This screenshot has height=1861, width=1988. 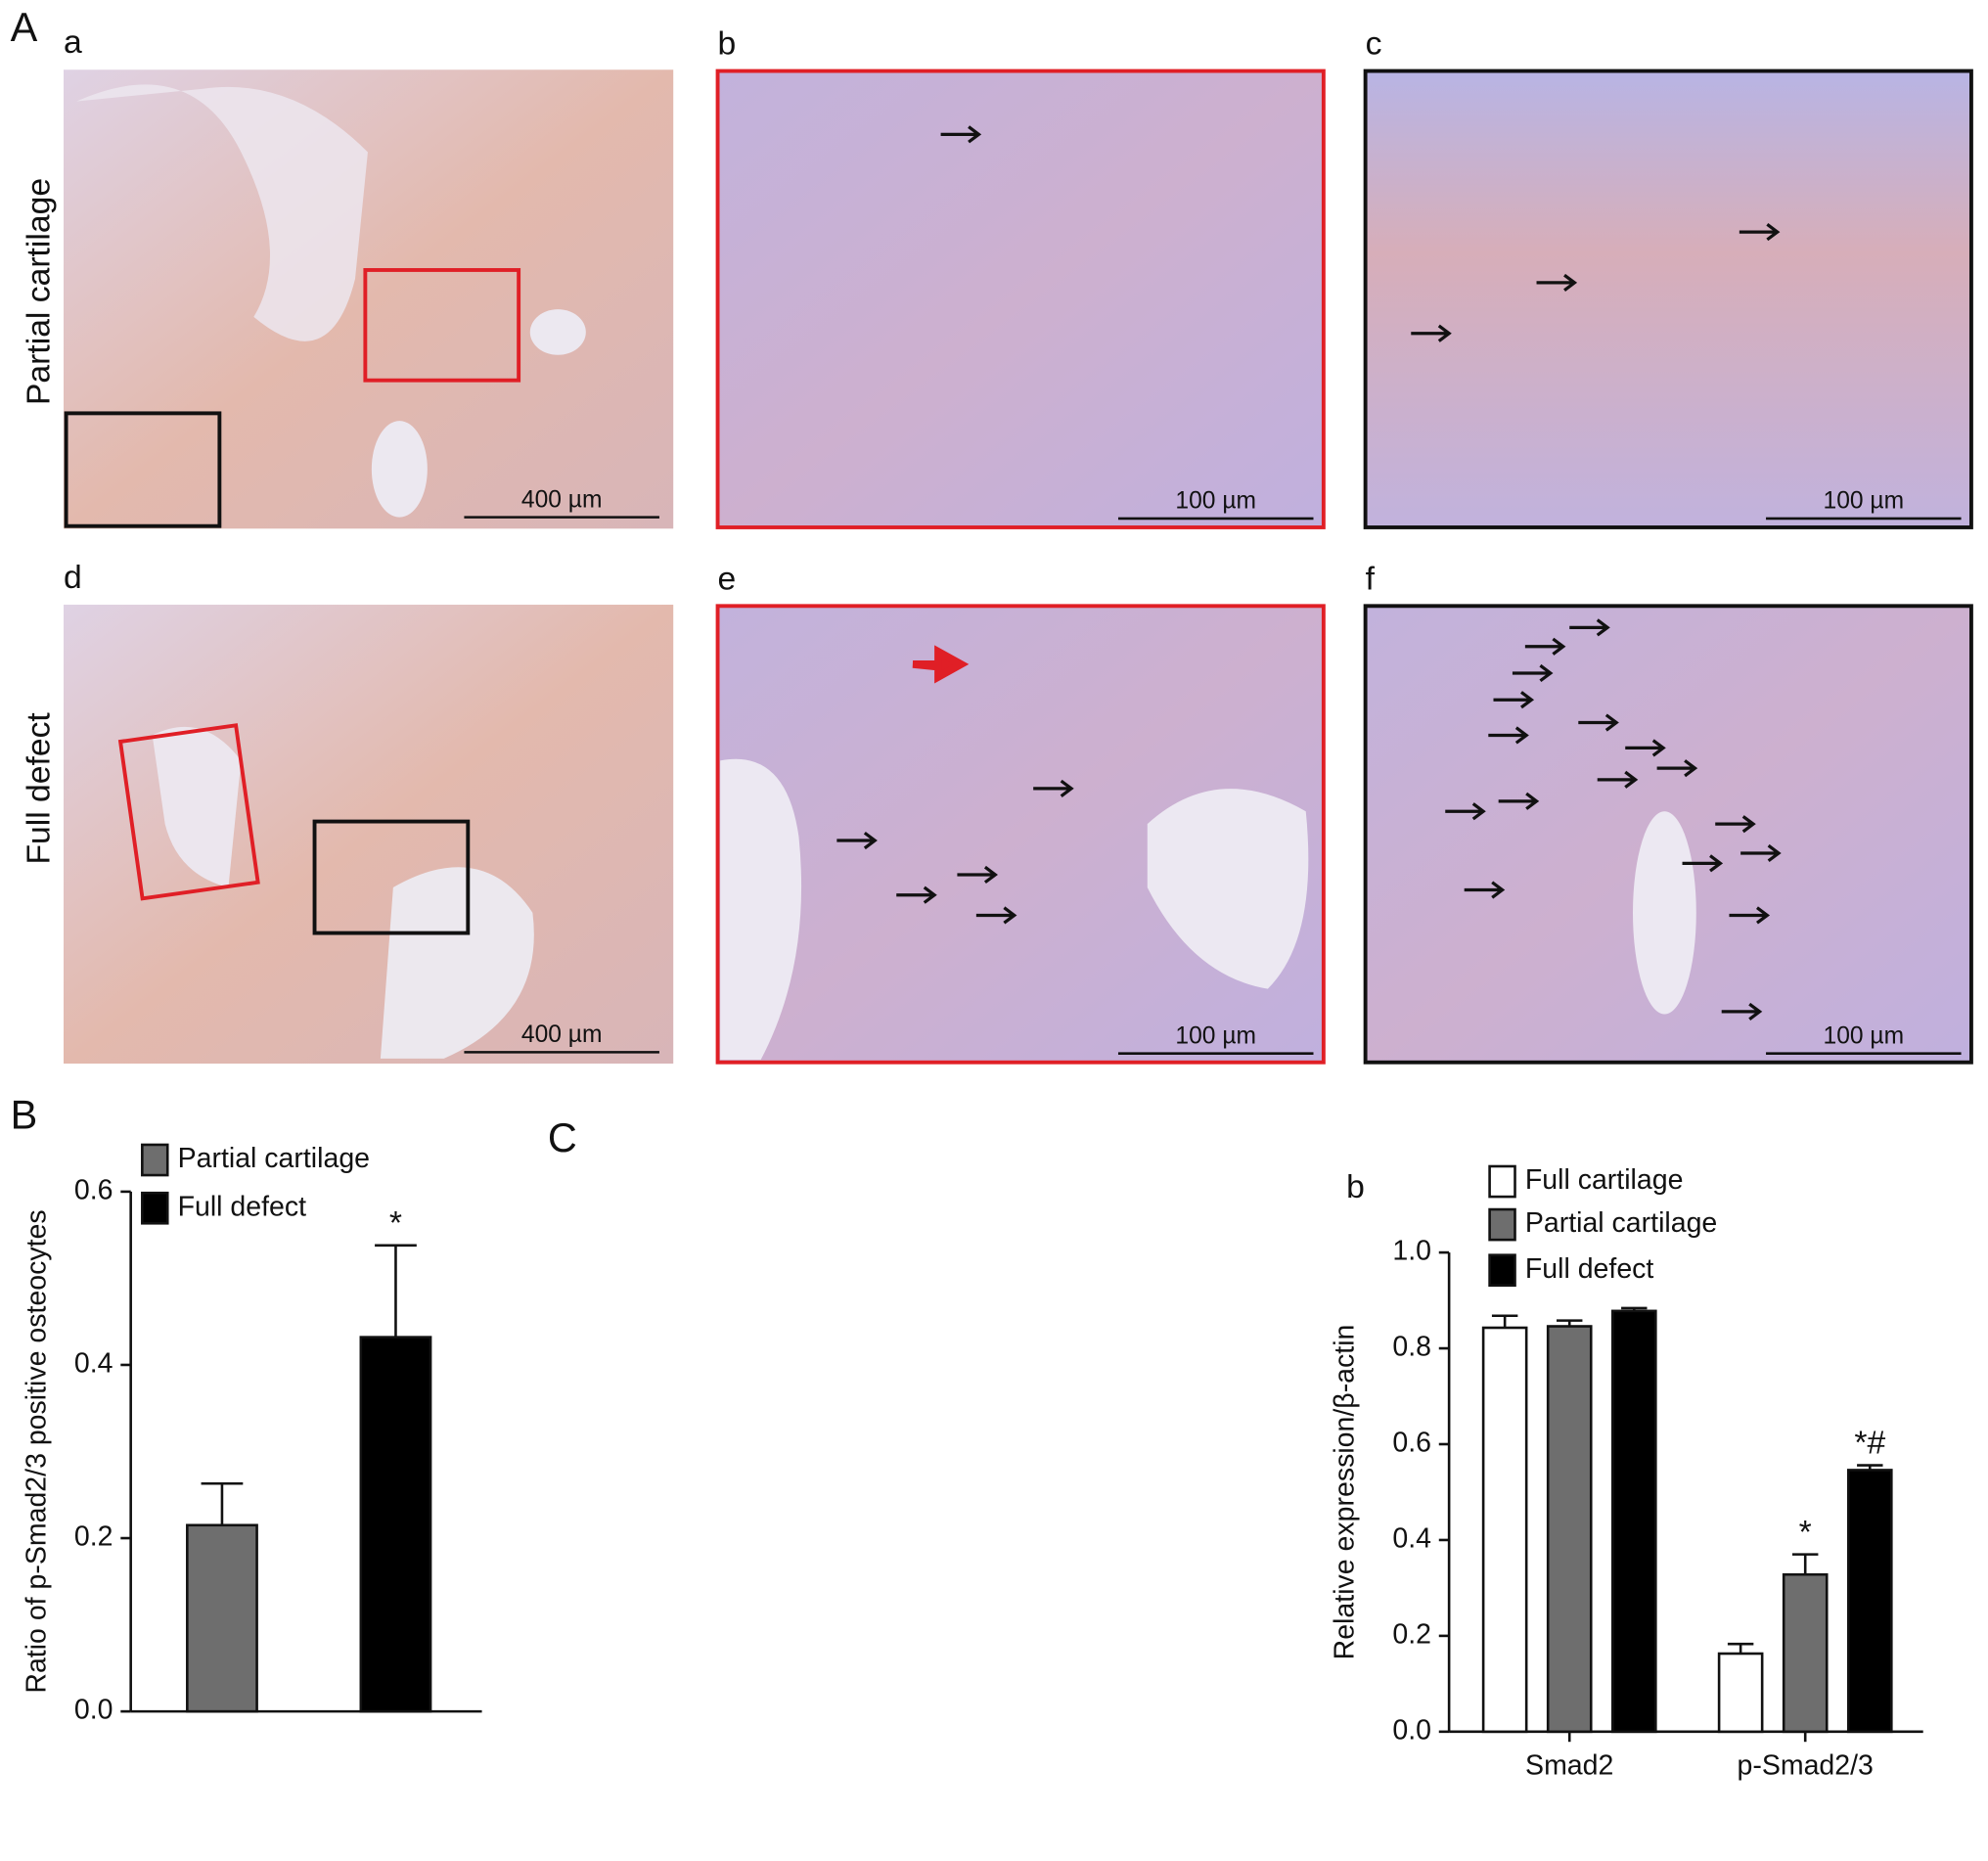 What do you see at coordinates (728, 579) in the screenshot?
I see `panel-label: e` at bounding box center [728, 579].